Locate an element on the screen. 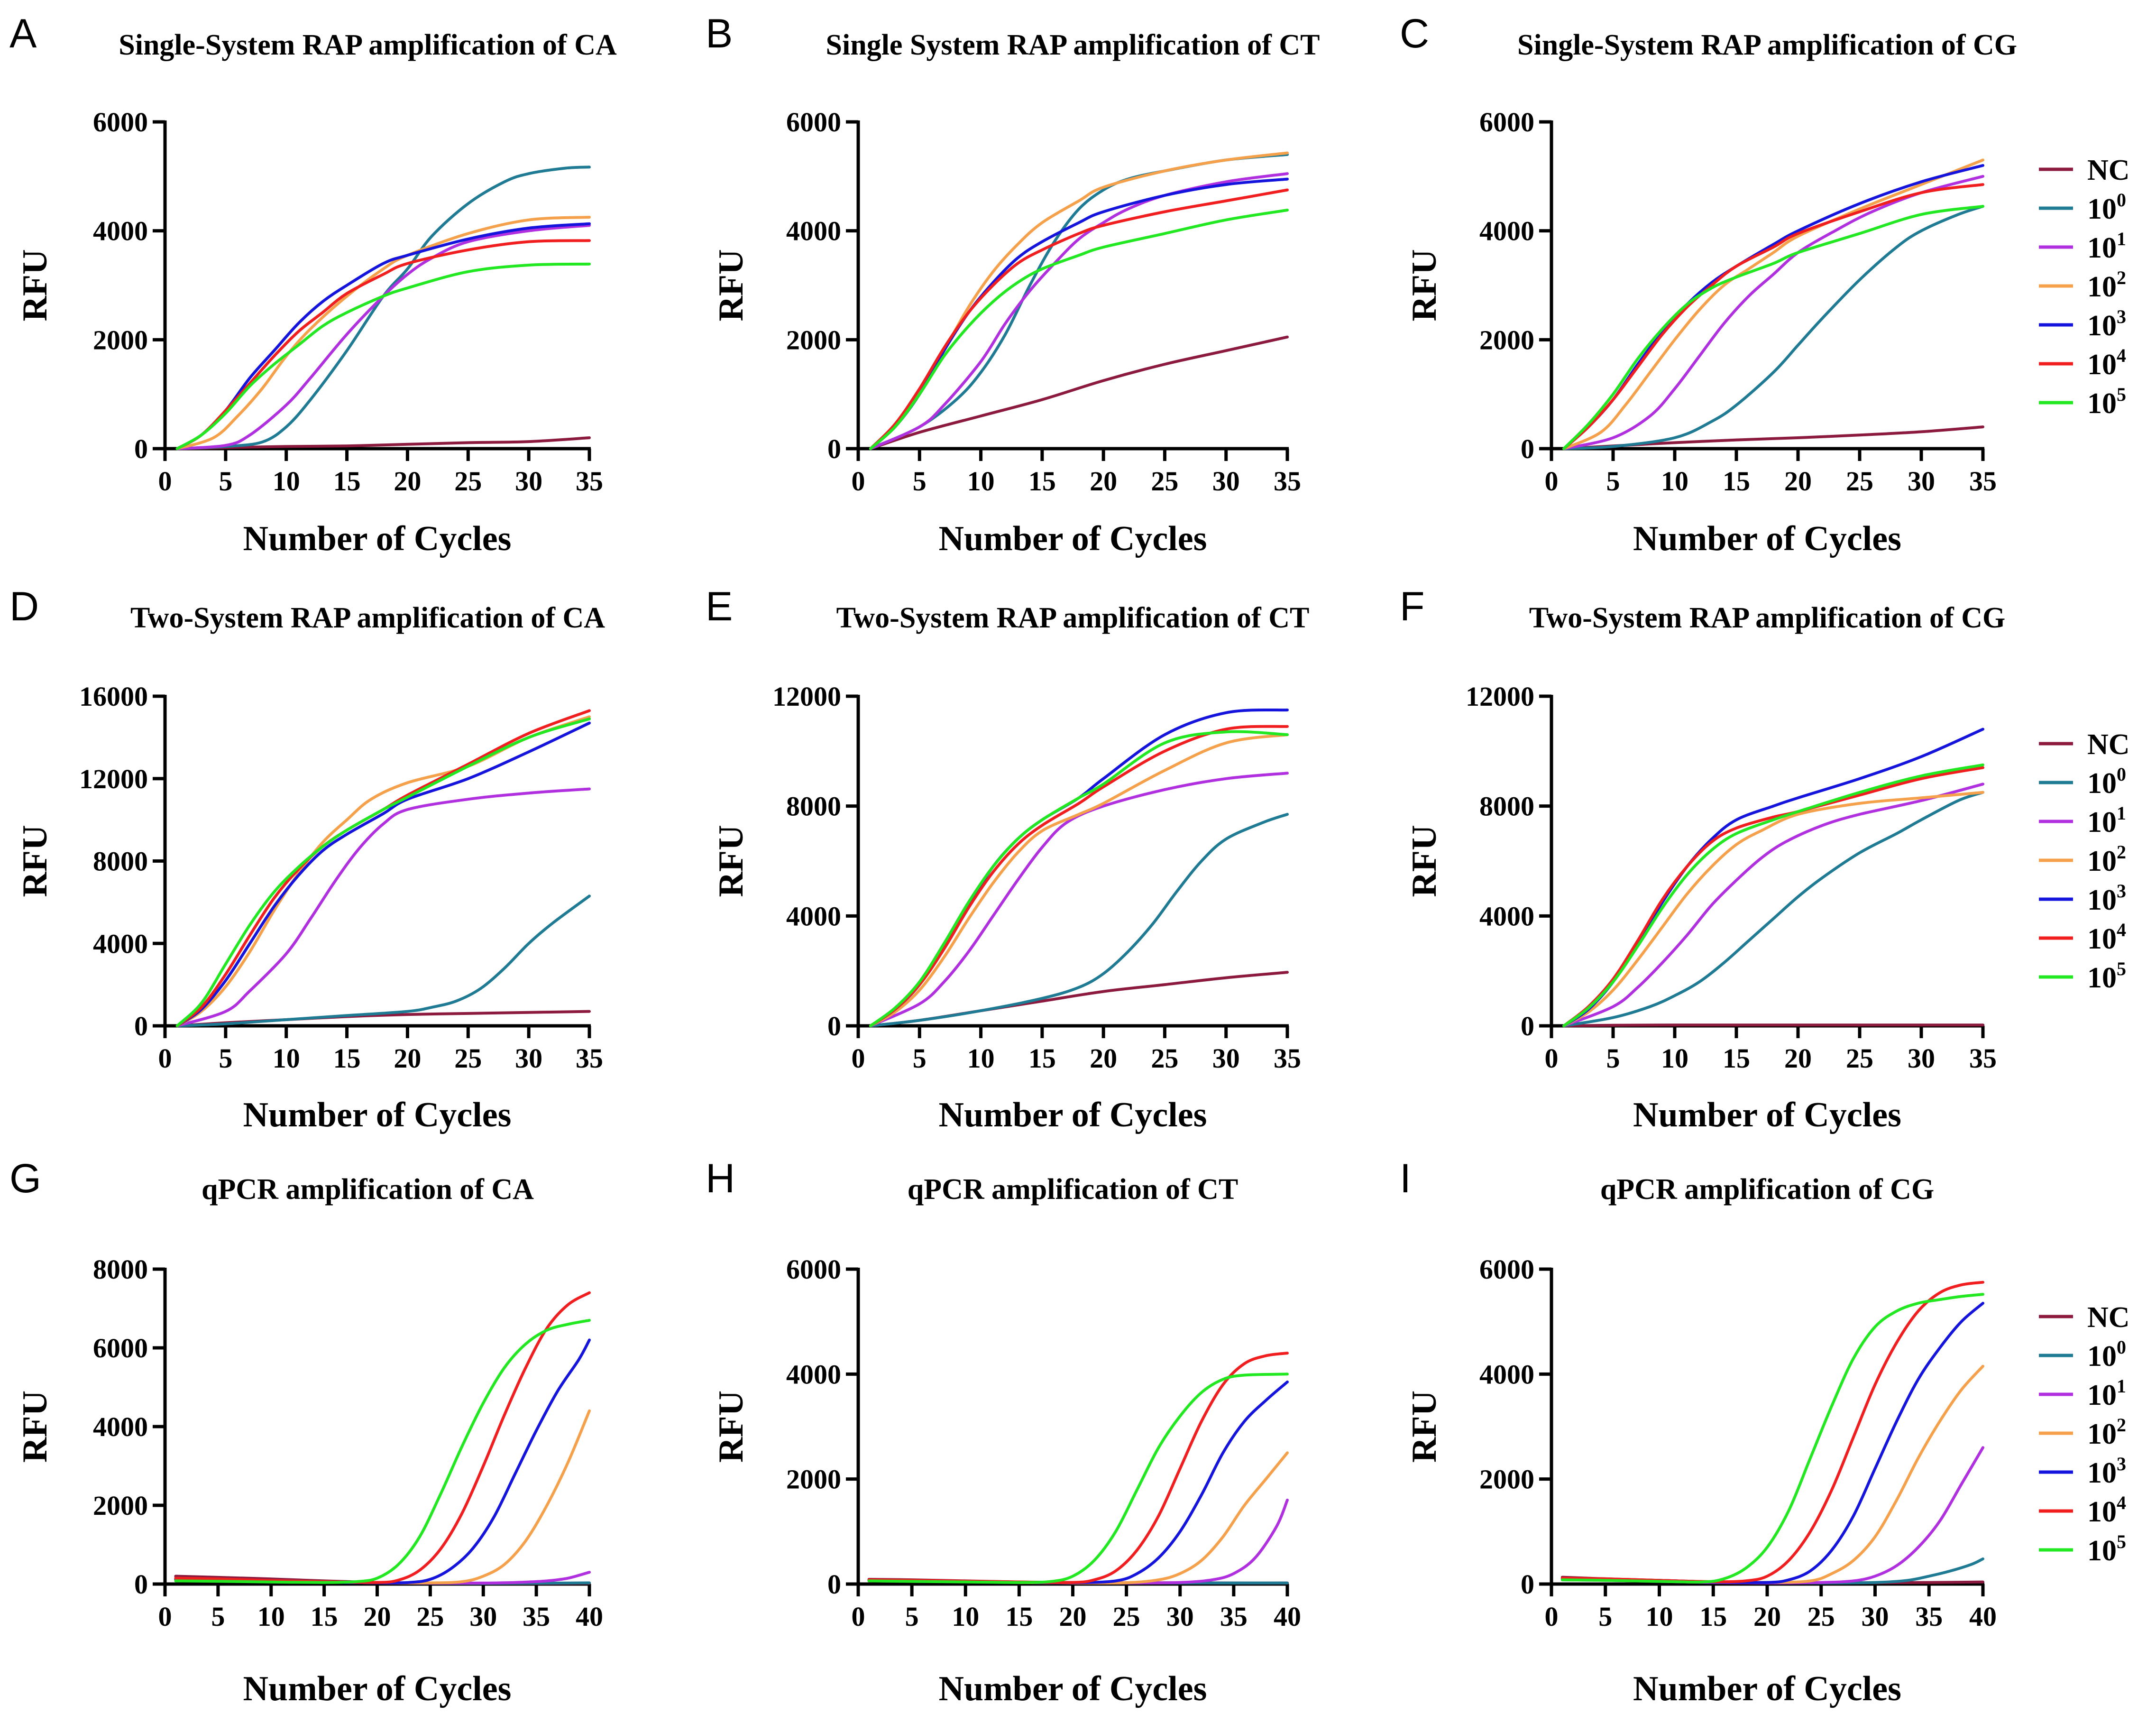 This screenshot has height=1723, width=2156. y-tick-label: 8000 is located at coordinates (121, 1269).